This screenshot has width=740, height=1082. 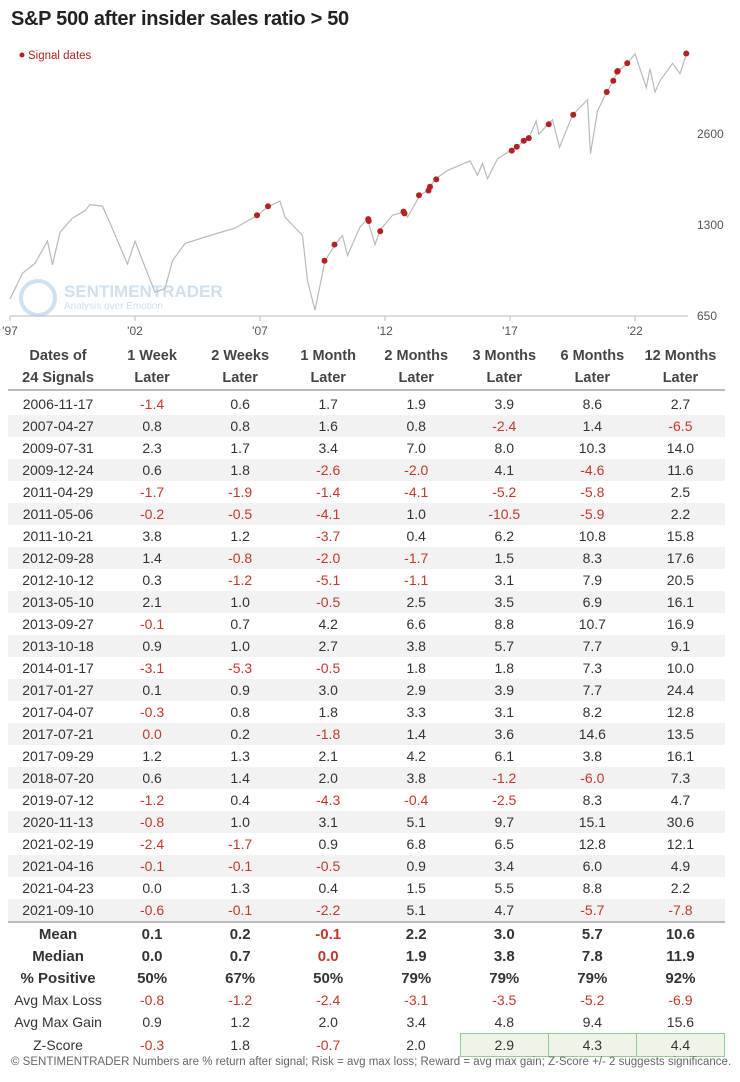 I want to click on stat-value: 2.2, so click(x=416, y=933).